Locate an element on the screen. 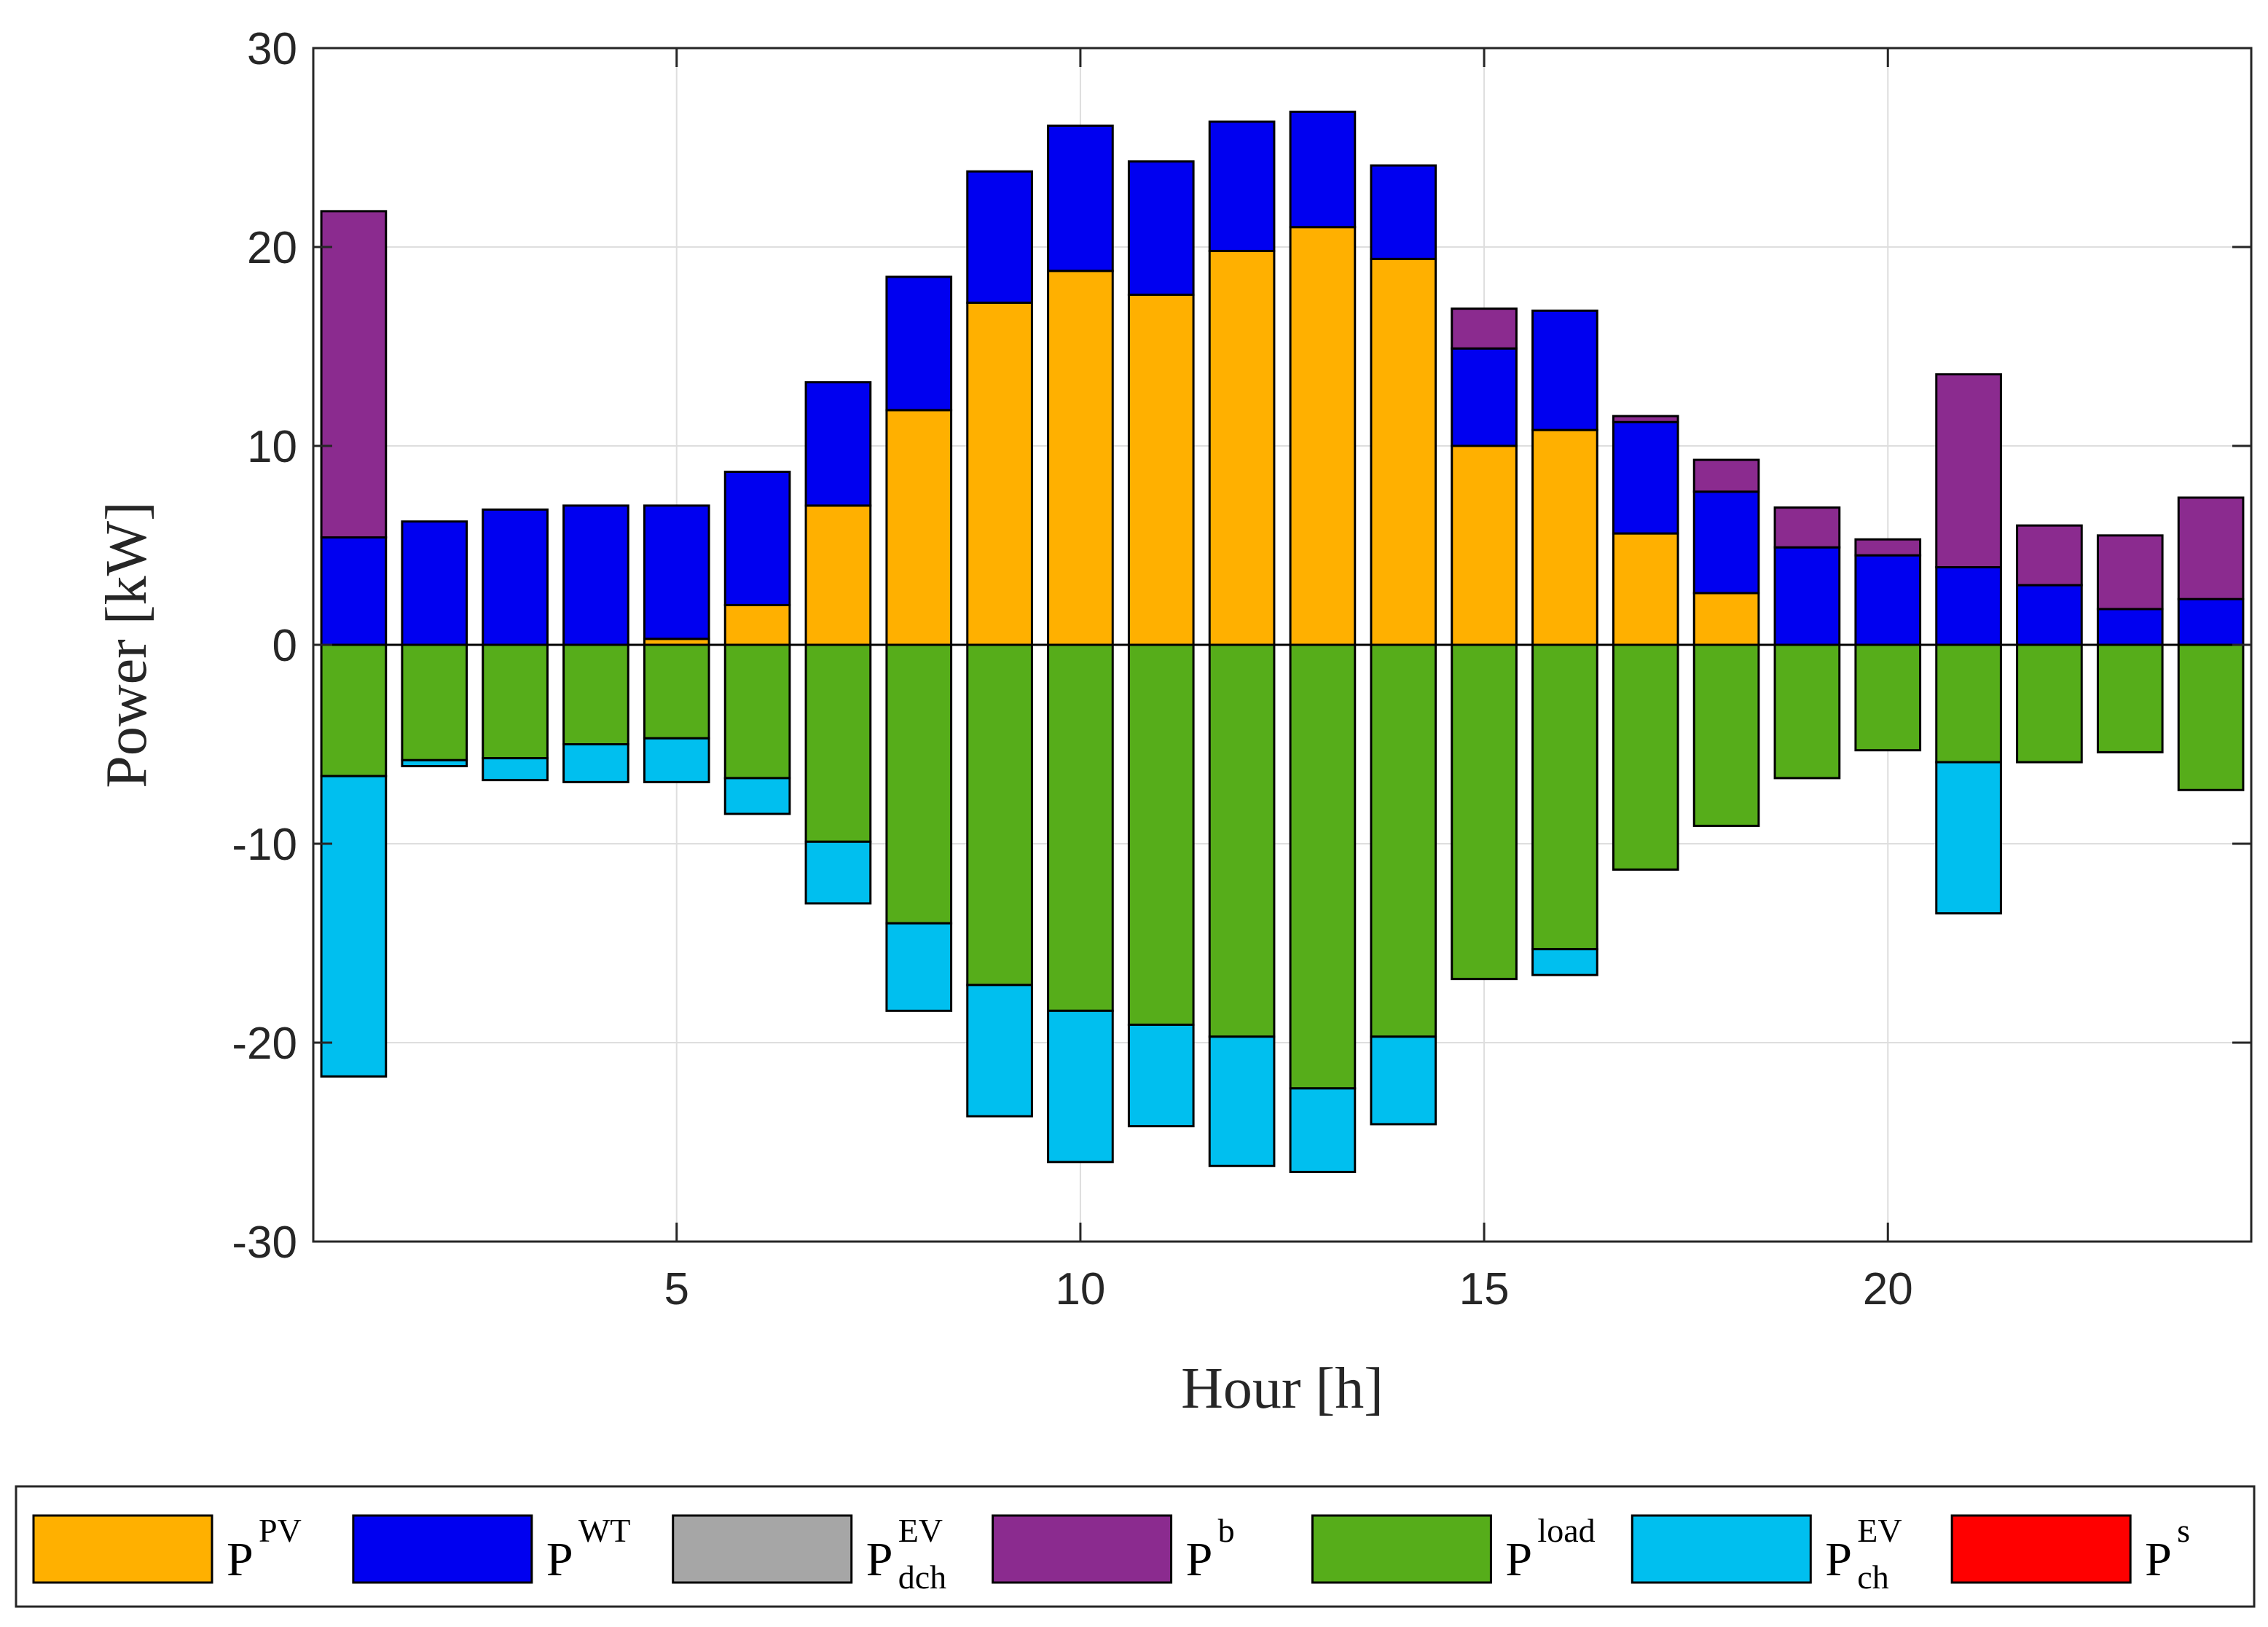 The height and width of the screenshot is (1627, 2268). bar-ch-h9 is located at coordinates (999, 1051).